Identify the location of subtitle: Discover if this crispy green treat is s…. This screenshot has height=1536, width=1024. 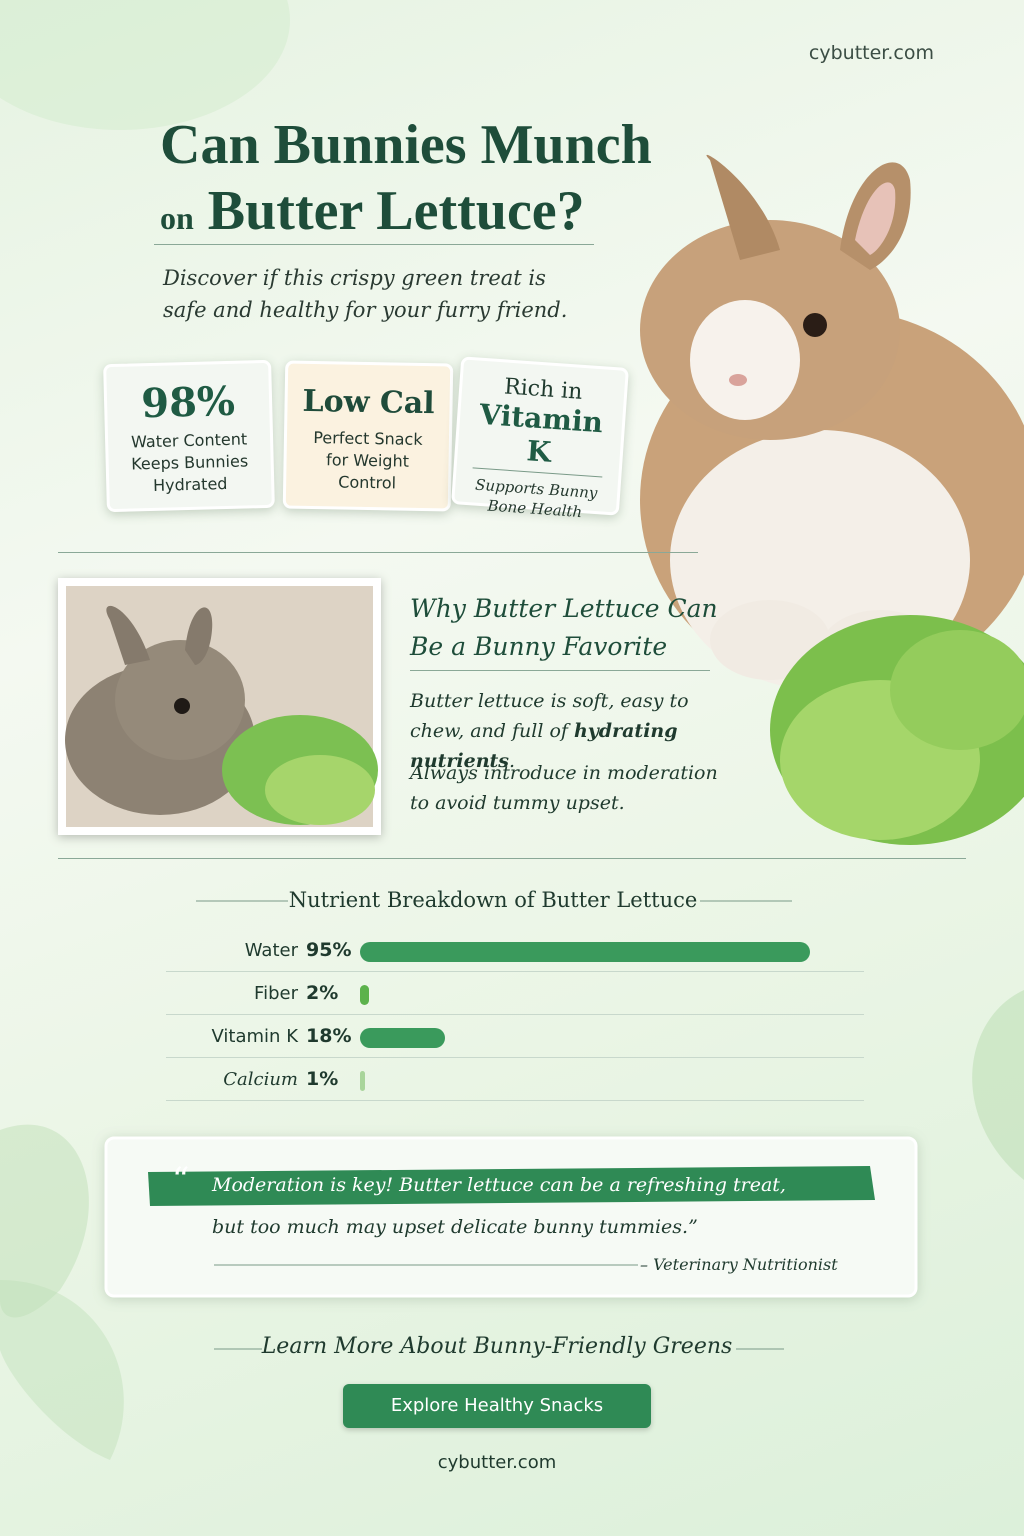
(365, 294).